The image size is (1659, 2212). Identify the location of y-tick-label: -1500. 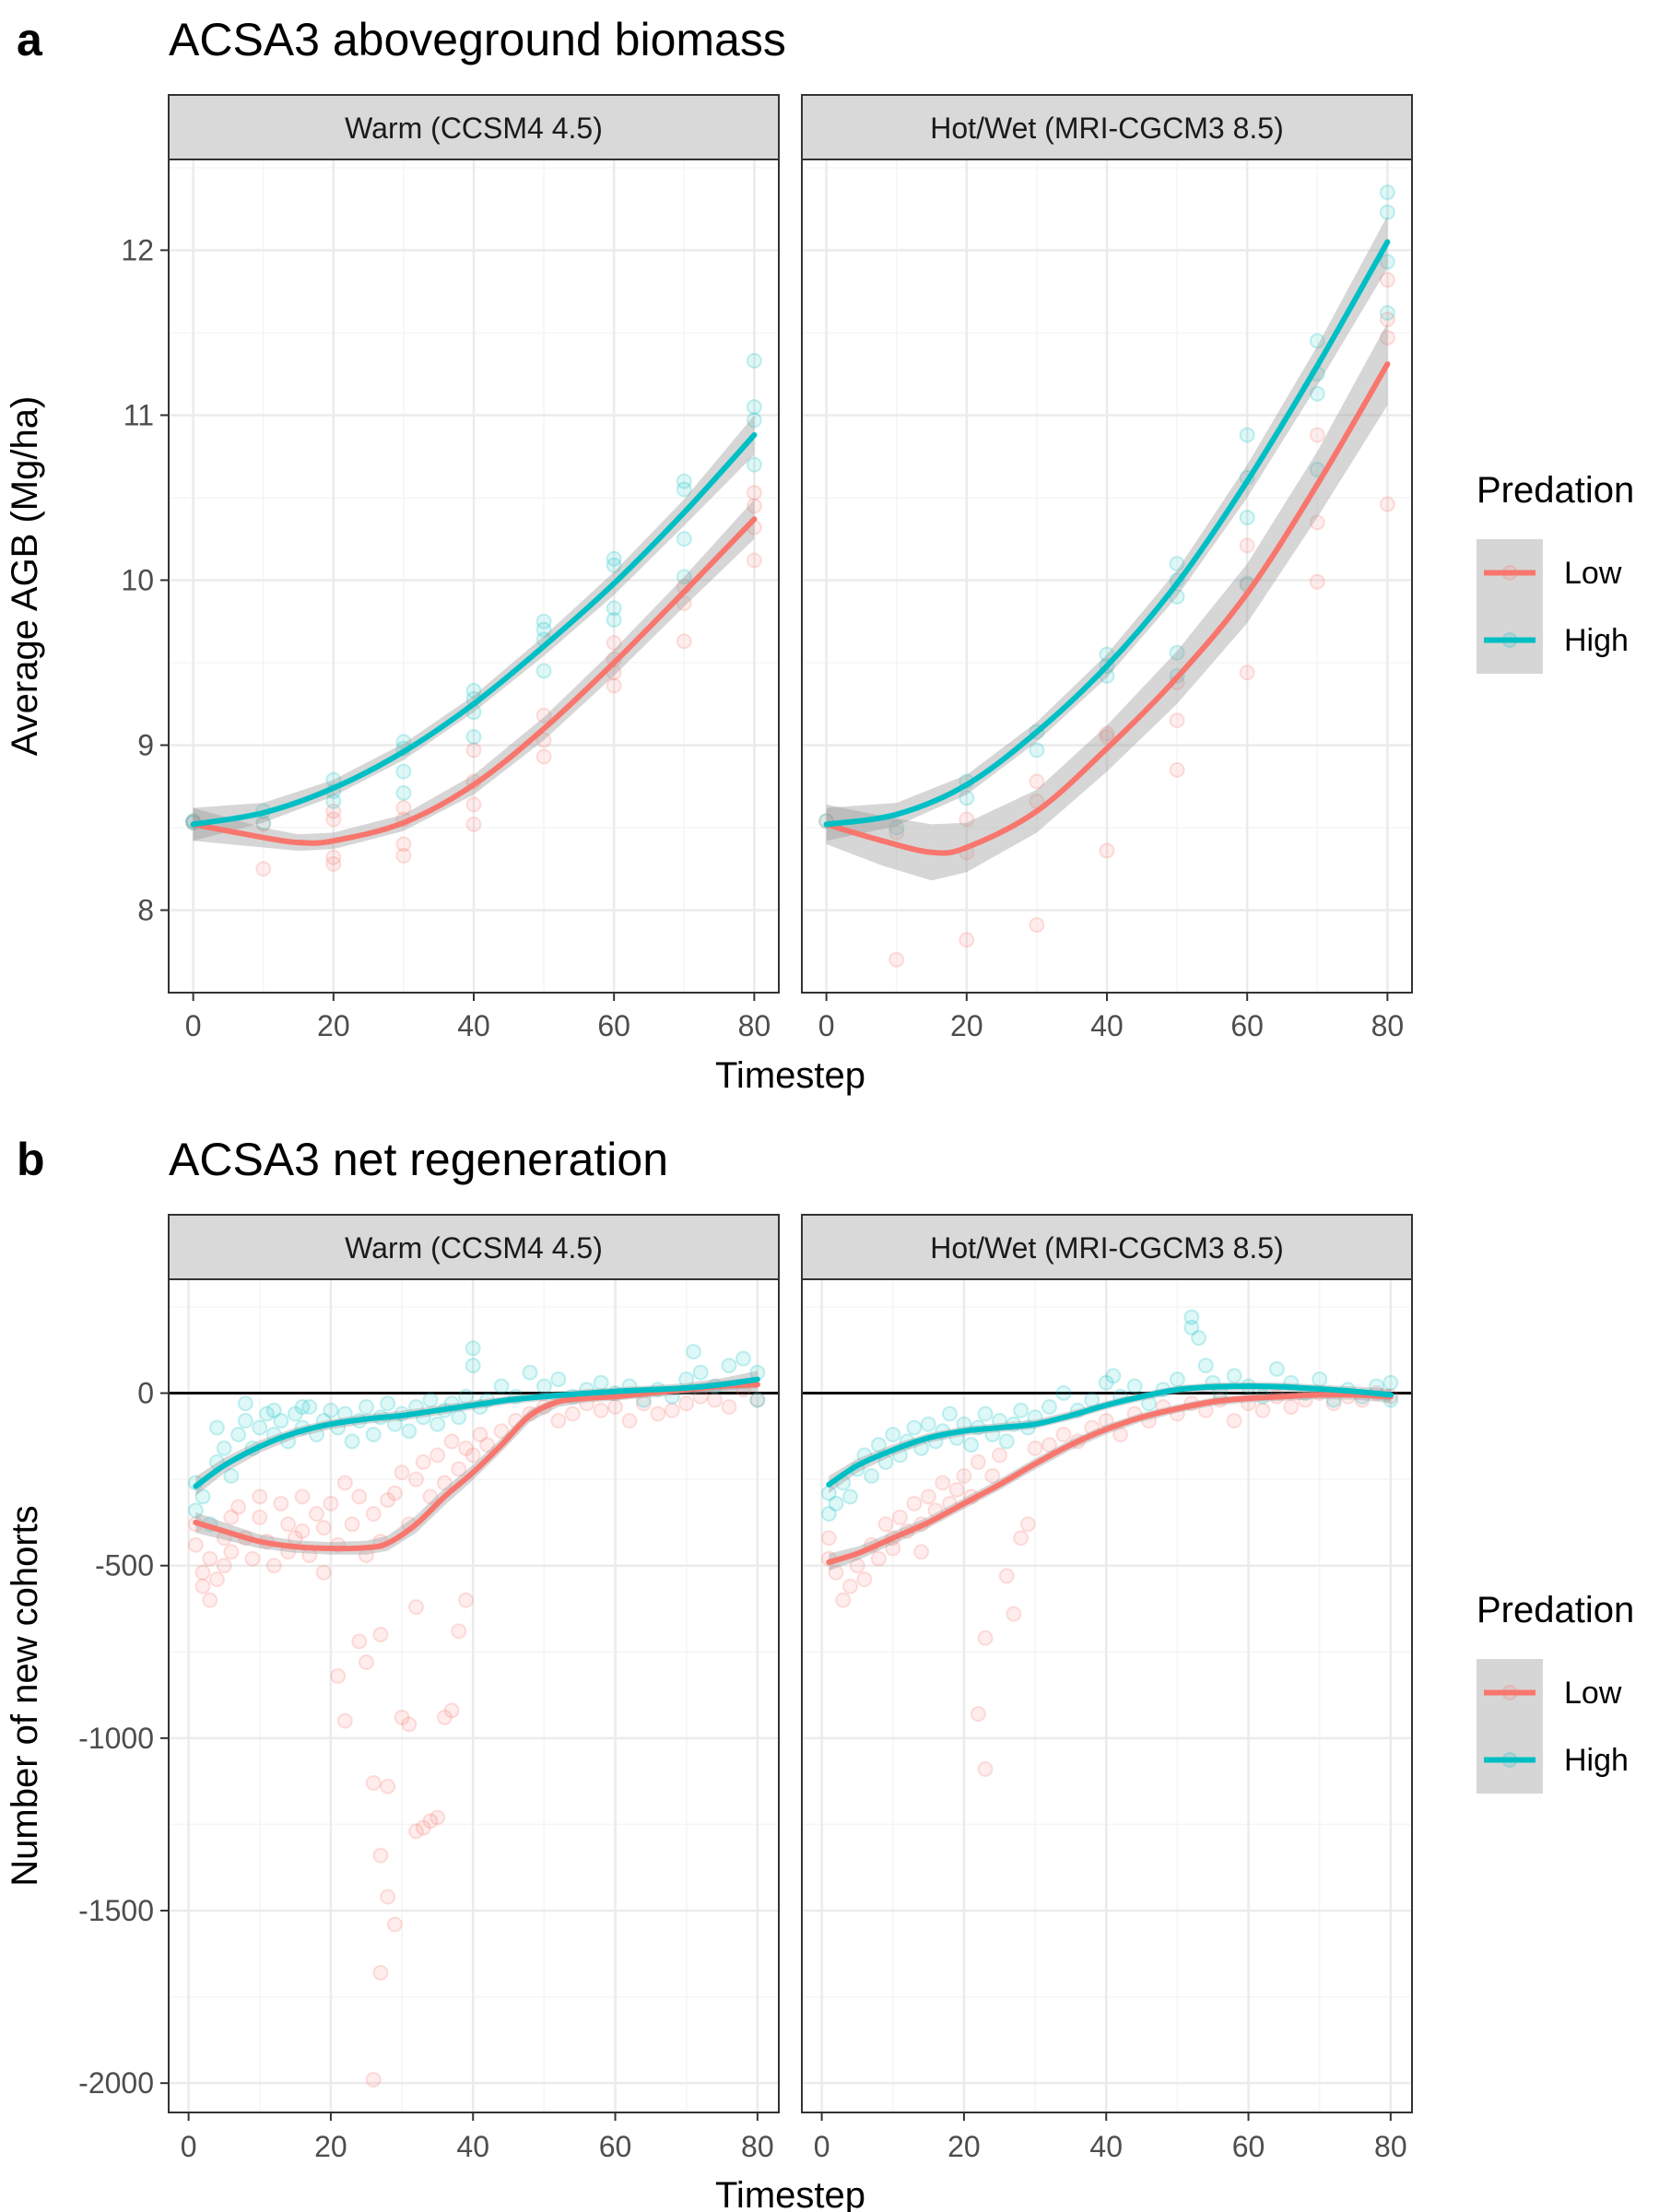
(116, 1910).